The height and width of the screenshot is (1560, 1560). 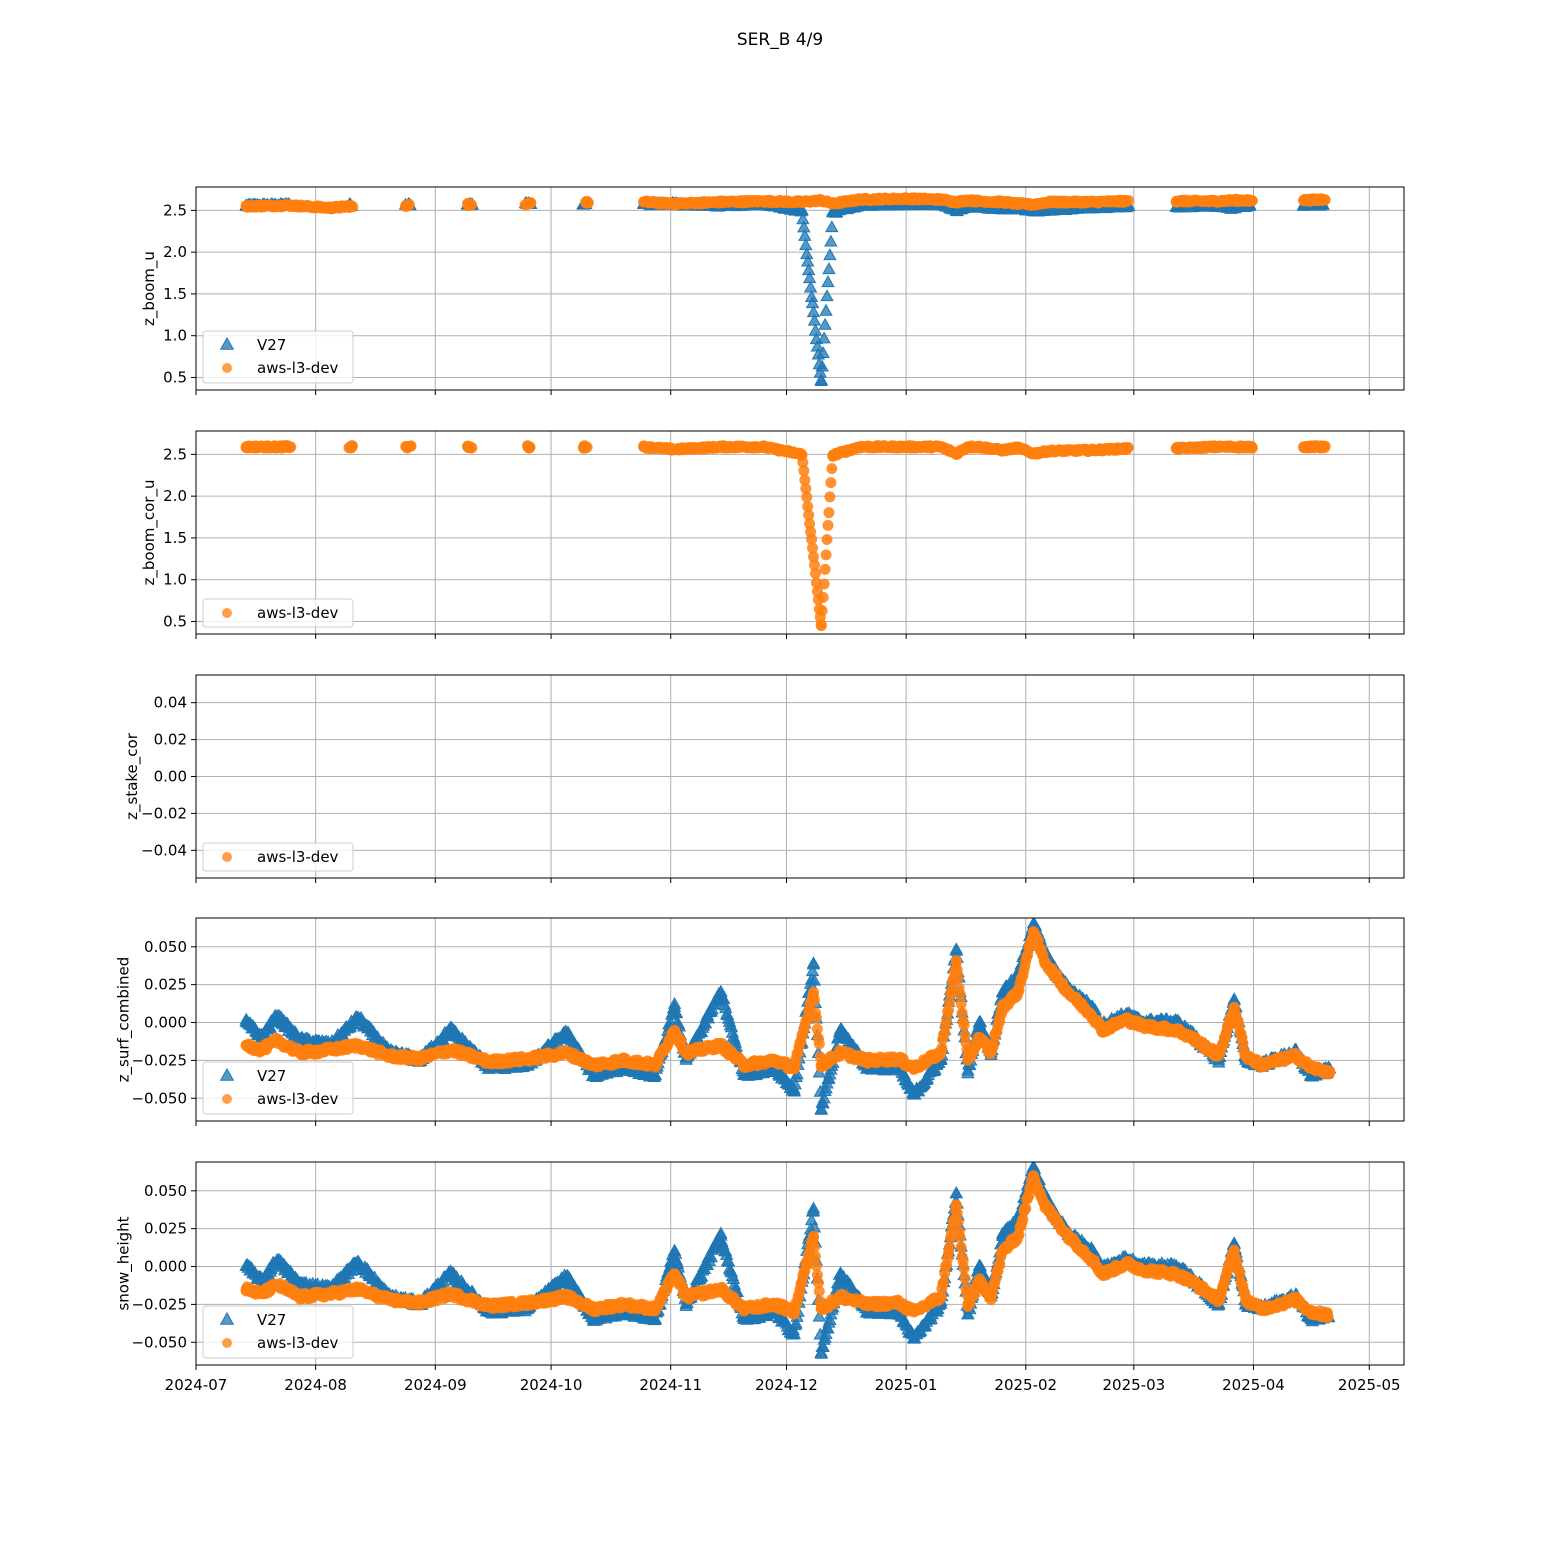 What do you see at coordinates (175, 538) in the screenshot?
I see `y-tick-label: 1.5` at bounding box center [175, 538].